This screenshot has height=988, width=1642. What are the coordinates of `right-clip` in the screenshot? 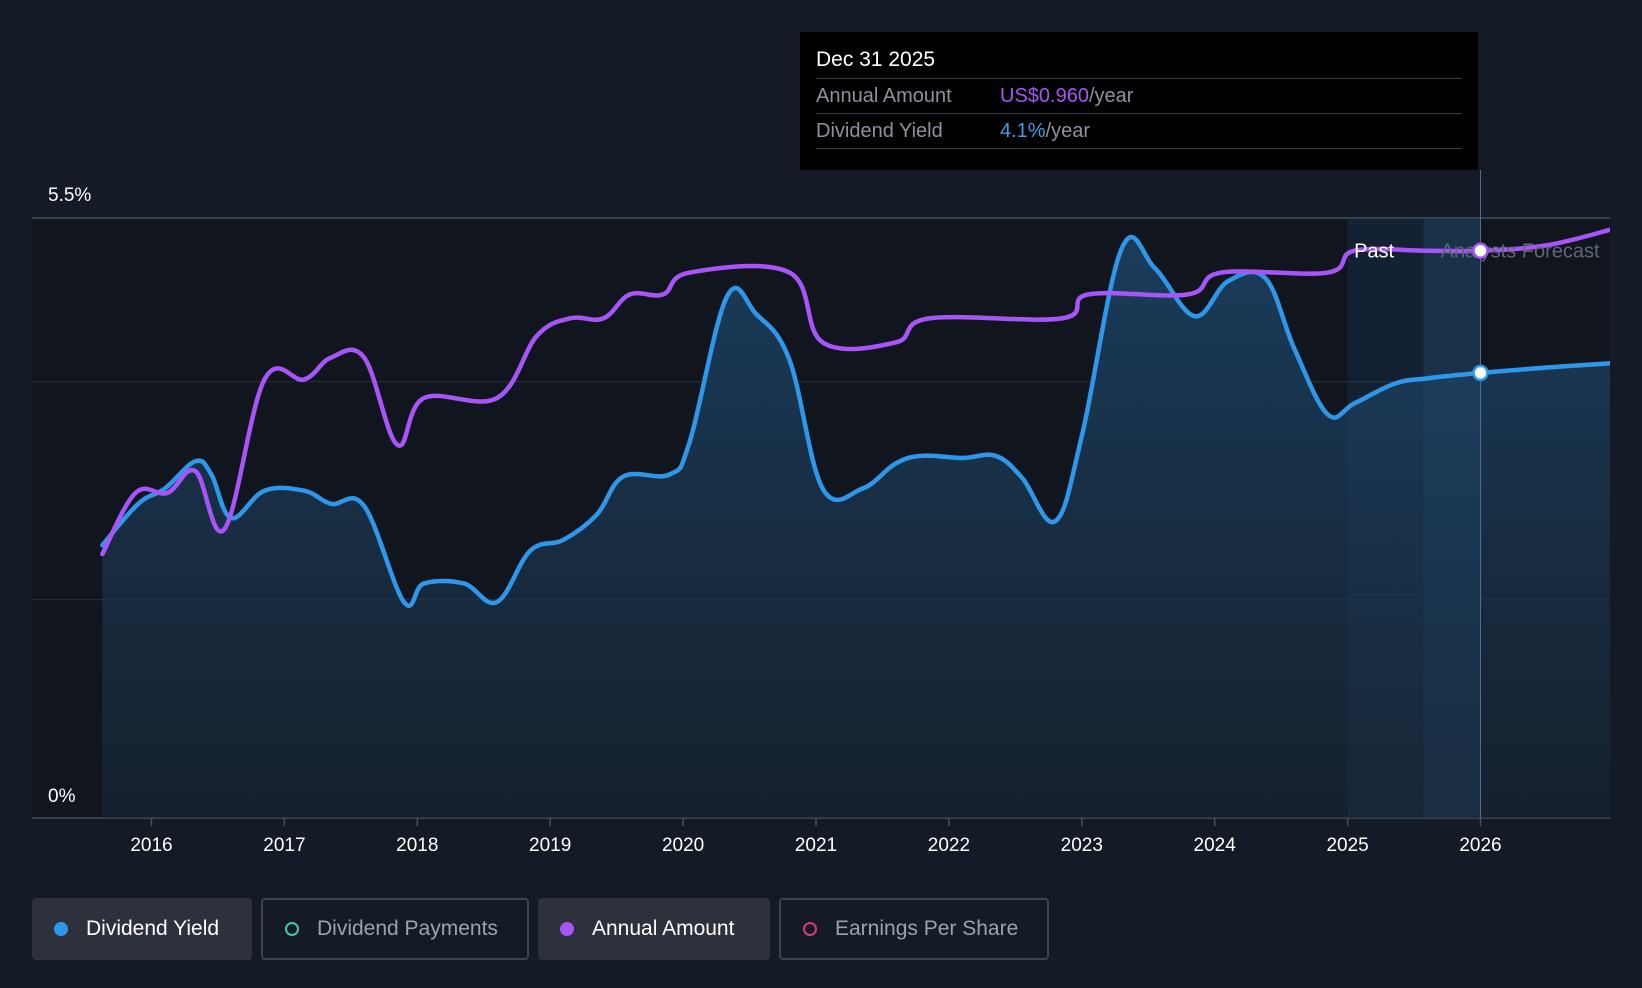 It's located at (1626, 445).